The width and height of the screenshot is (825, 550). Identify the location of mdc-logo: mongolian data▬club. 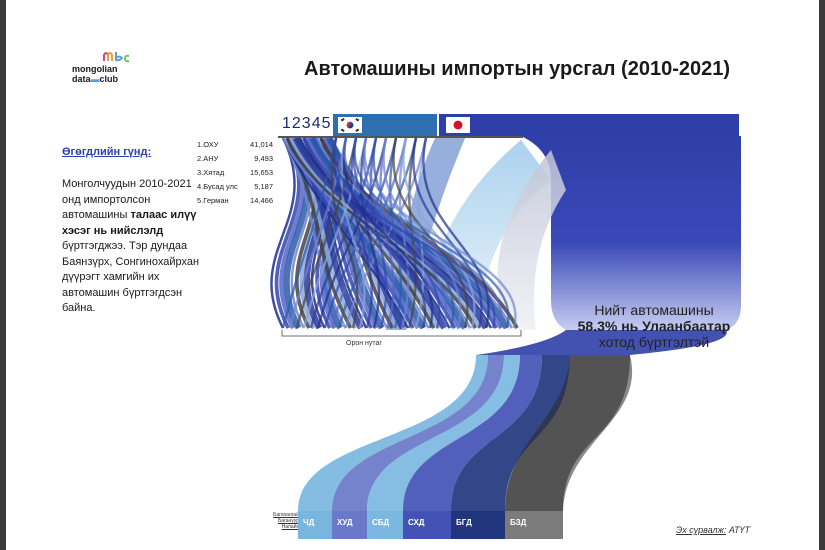
(111, 70).